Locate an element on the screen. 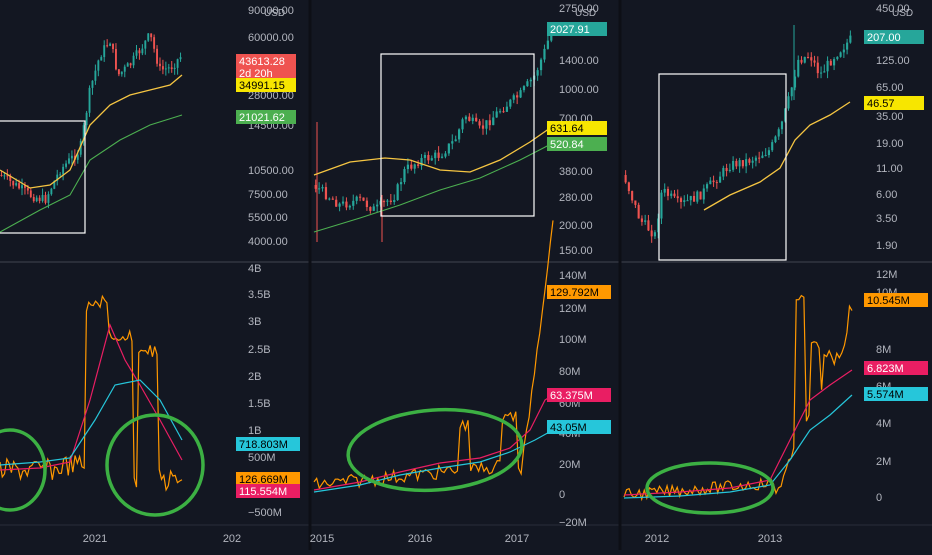 This screenshot has height=555, width=932. y-tick-label: 1400.00 is located at coordinates (579, 61).